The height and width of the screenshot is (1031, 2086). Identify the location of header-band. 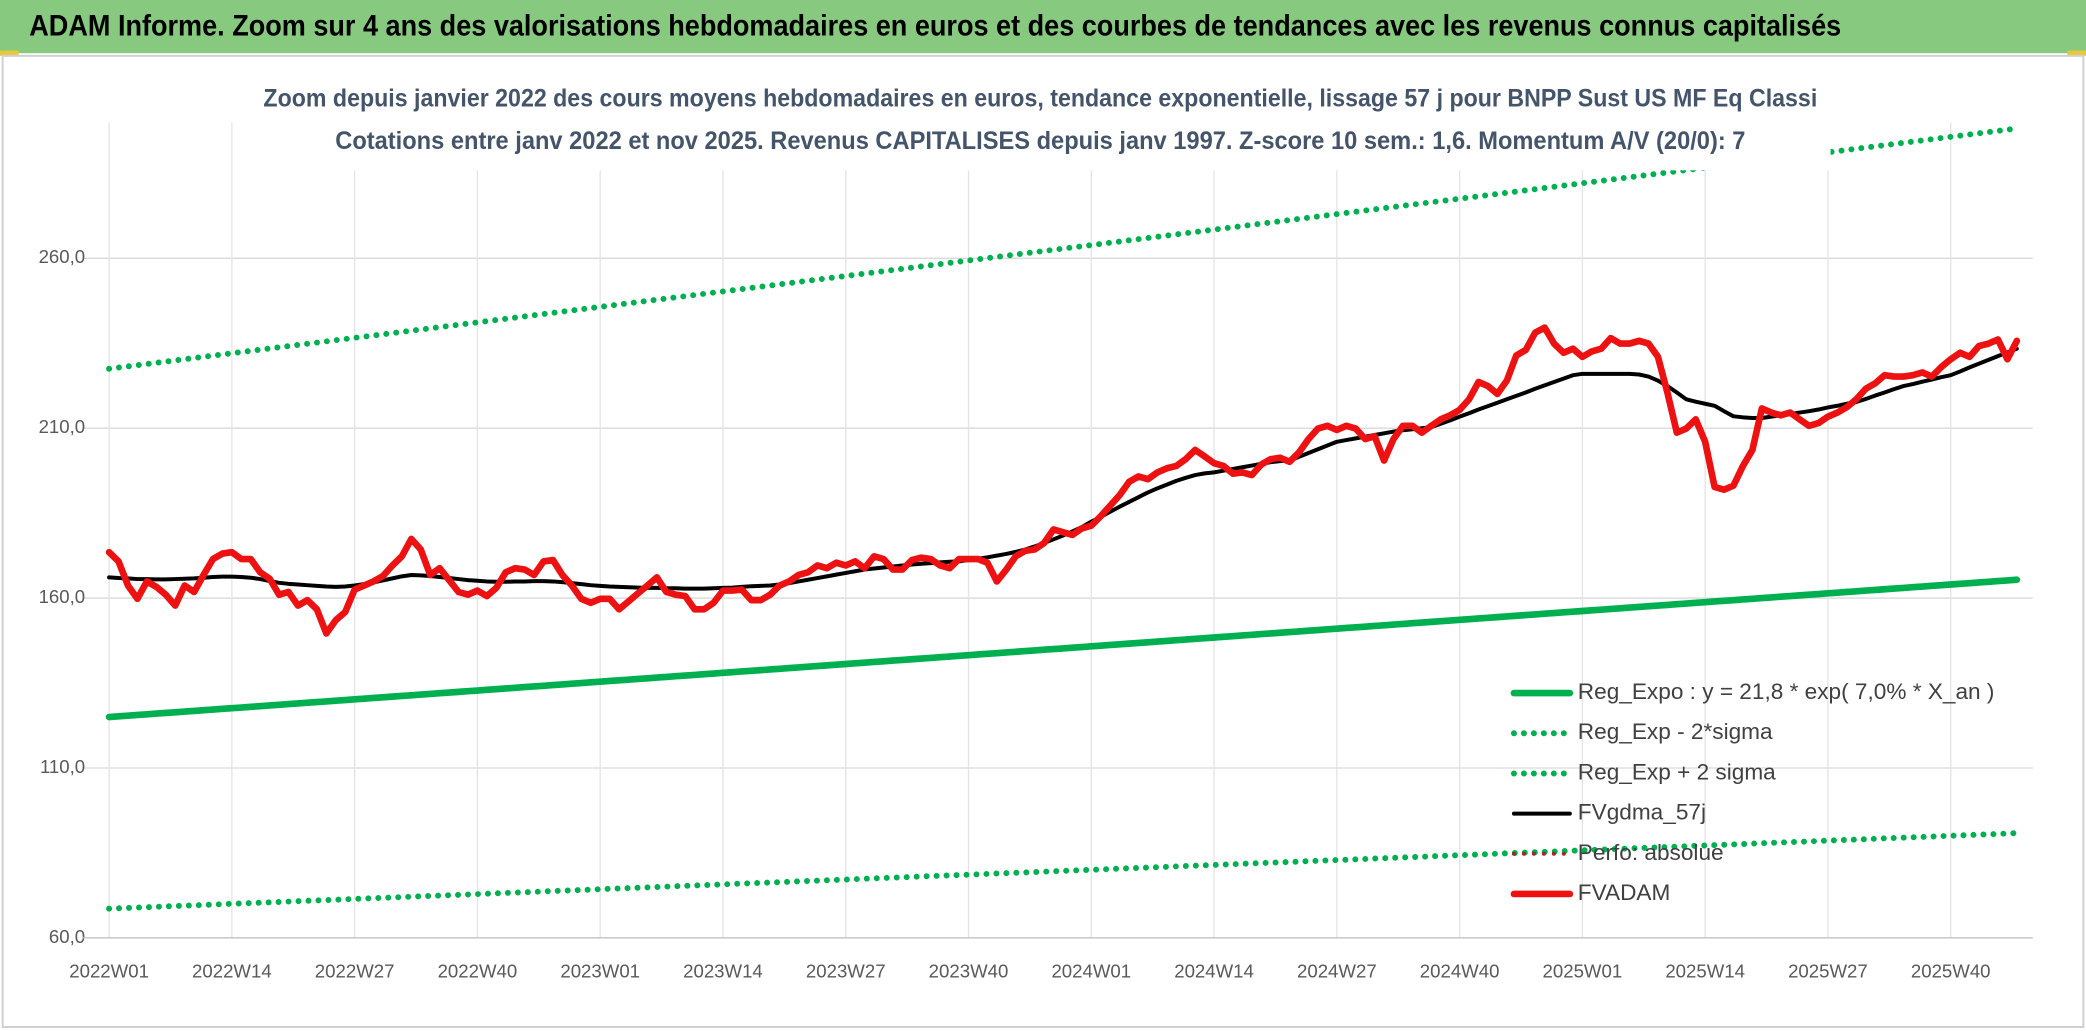
(1043, 27).